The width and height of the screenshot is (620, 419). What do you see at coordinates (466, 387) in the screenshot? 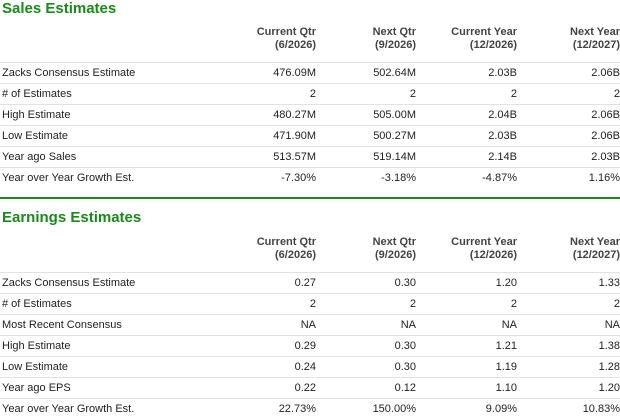
I see `cell-value: 1.10` at bounding box center [466, 387].